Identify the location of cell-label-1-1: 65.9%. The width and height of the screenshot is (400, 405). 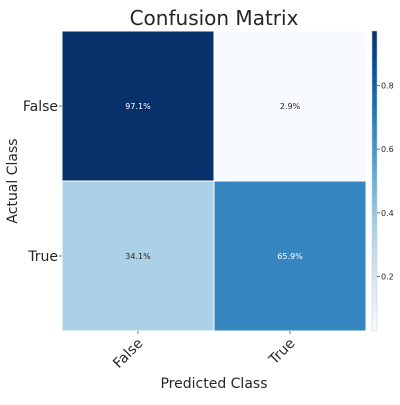
(290, 256).